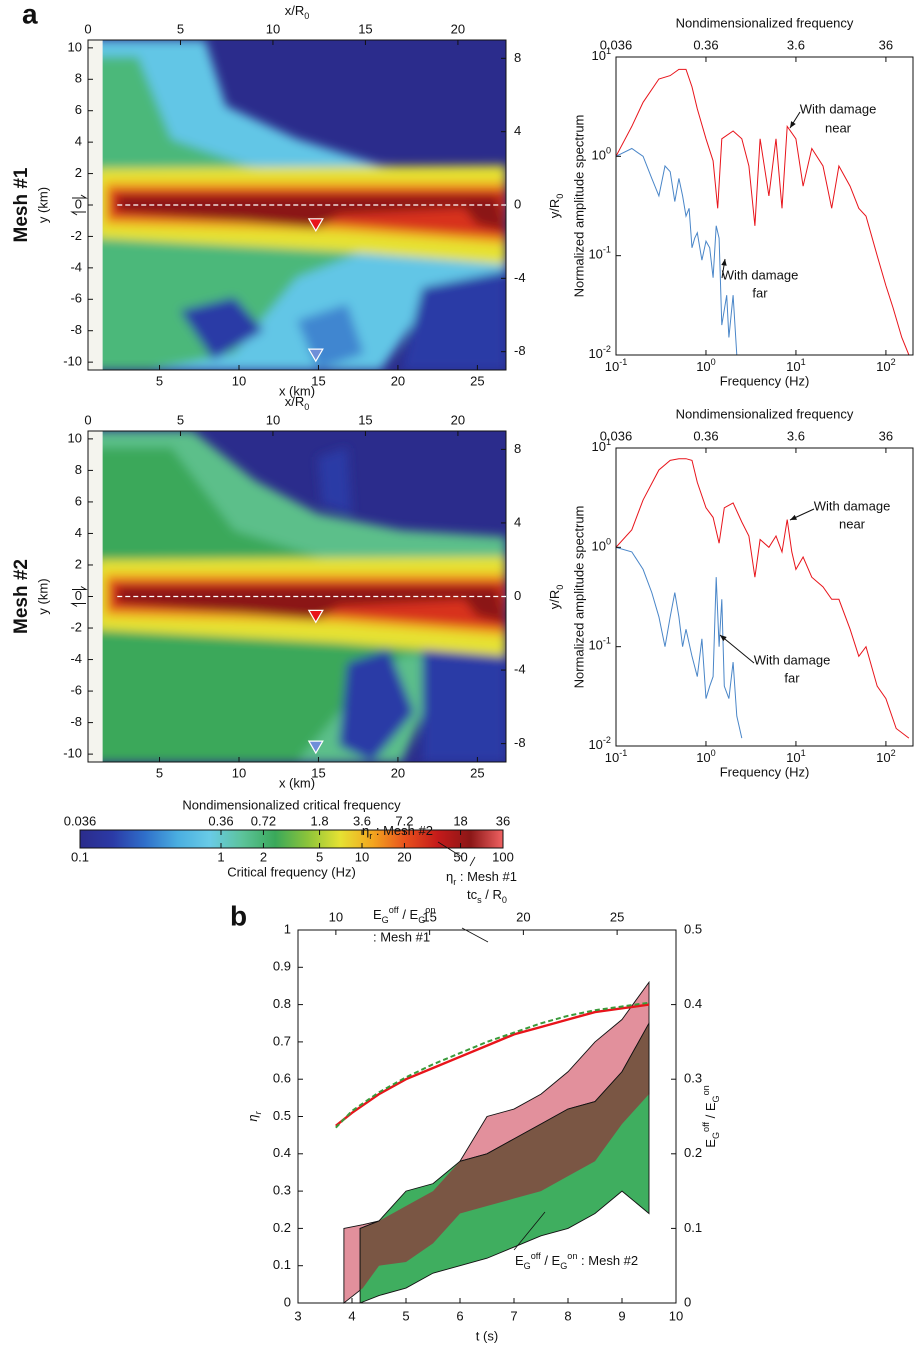 This screenshot has width=920, height=1348. What do you see at coordinates (282, 1152) in the screenshot?
I see `tick-label: 0.4` at bounding box center [282, 1152].